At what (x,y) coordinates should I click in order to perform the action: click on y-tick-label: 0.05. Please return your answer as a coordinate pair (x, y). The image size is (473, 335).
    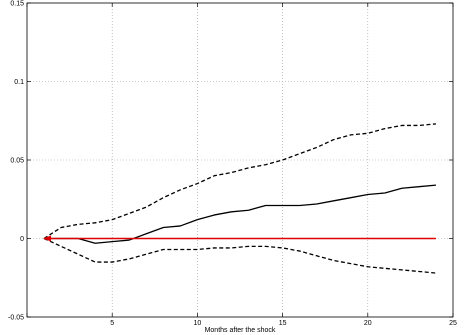
    Looking at the image, I should click on (17, 161).